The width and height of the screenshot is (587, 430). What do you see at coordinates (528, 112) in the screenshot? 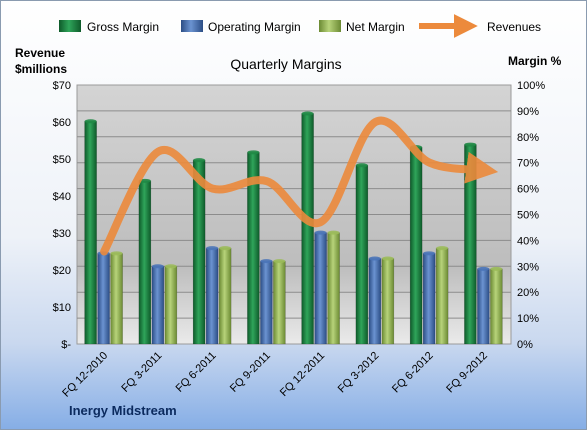
I see `right-tick-label: 90%` at bounding box center [528, 112].